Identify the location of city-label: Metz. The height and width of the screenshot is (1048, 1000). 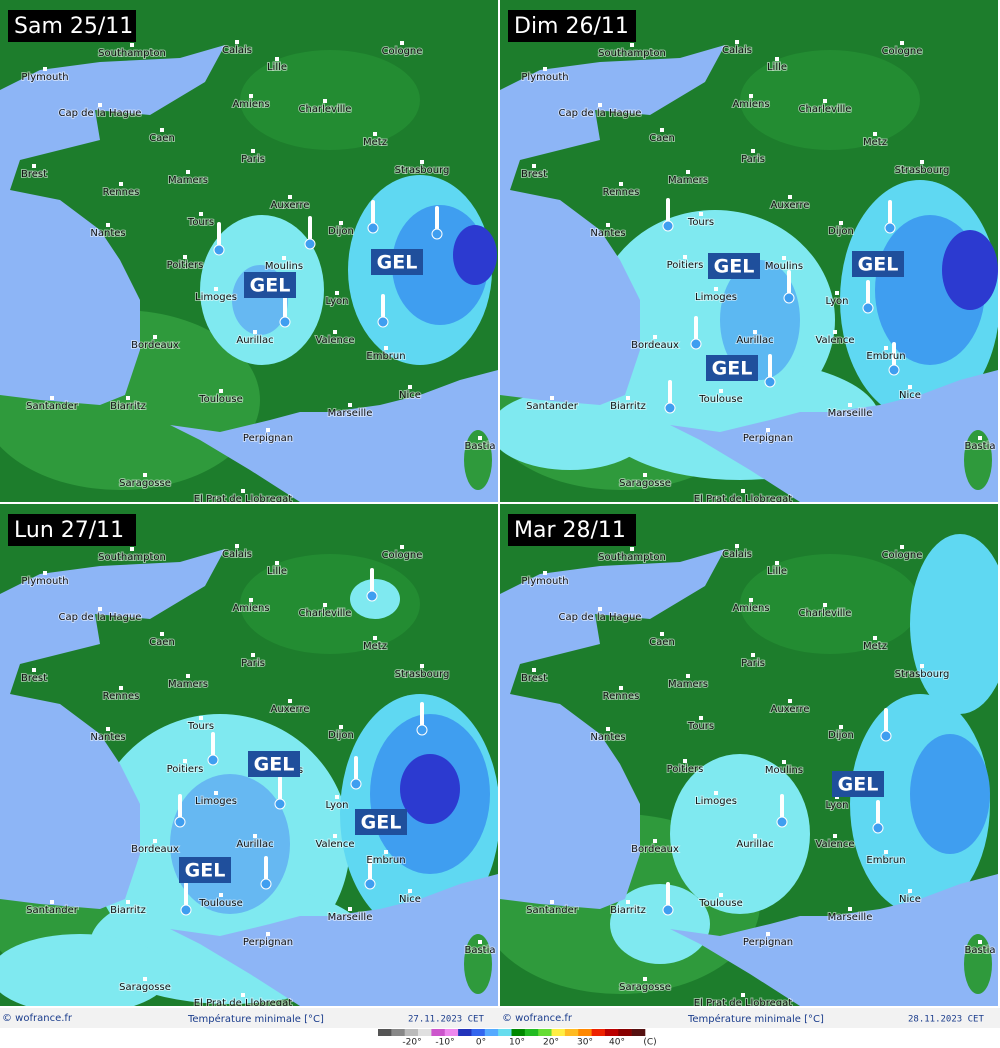
(375, 646).